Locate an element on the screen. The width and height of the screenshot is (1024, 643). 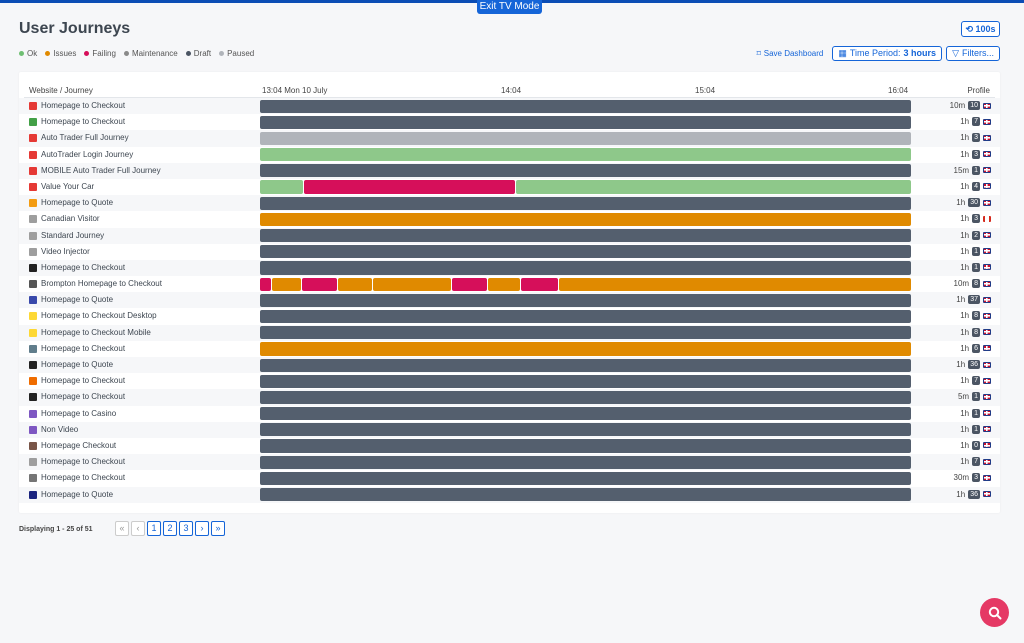
table-row: Homepage to Quote 1h 30 is located at coordinates (509, 203).